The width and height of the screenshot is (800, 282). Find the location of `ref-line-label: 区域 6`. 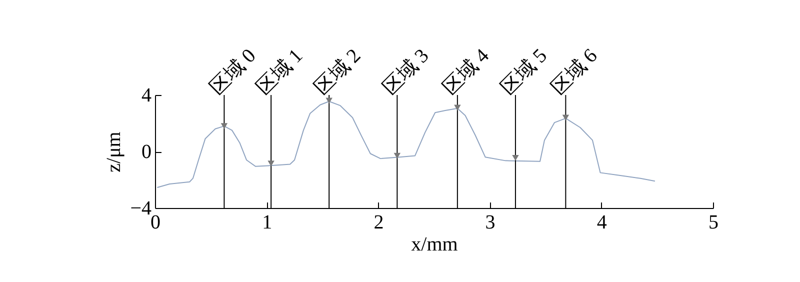

ref-line-label: 区域 6 is located at coordinates (574, 72).